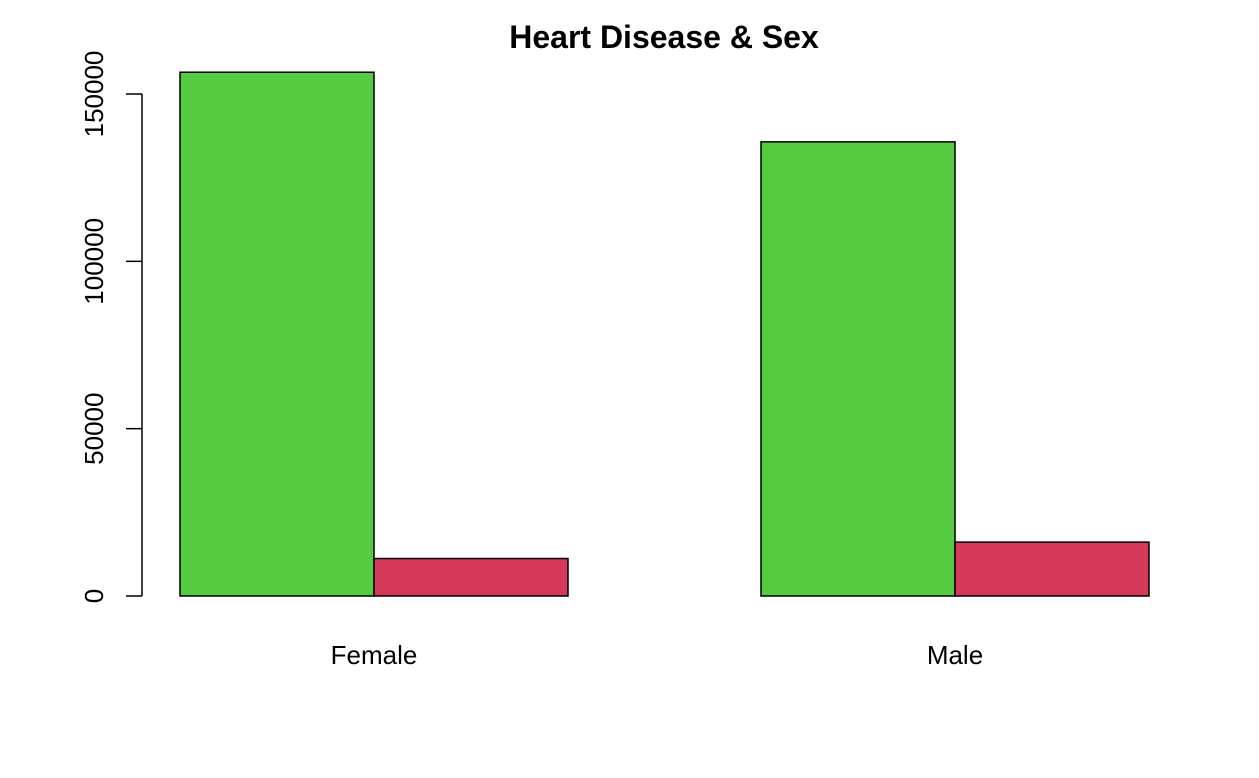 The image size is (1259, 778). What do you see at coordinates (94, 596) in the screenshot?
I see `y-tick-label: 0` at bounding box center [94, 596].